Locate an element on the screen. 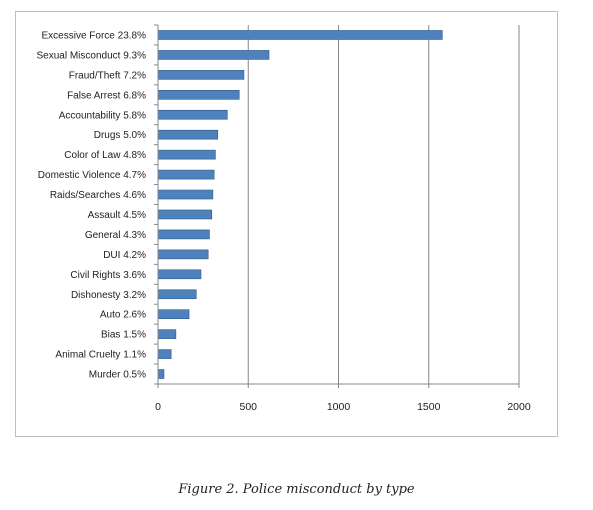 This screenshot has width=593, height=510. category-label: False Arrest 6.8% is located at coordinates (106, 95).